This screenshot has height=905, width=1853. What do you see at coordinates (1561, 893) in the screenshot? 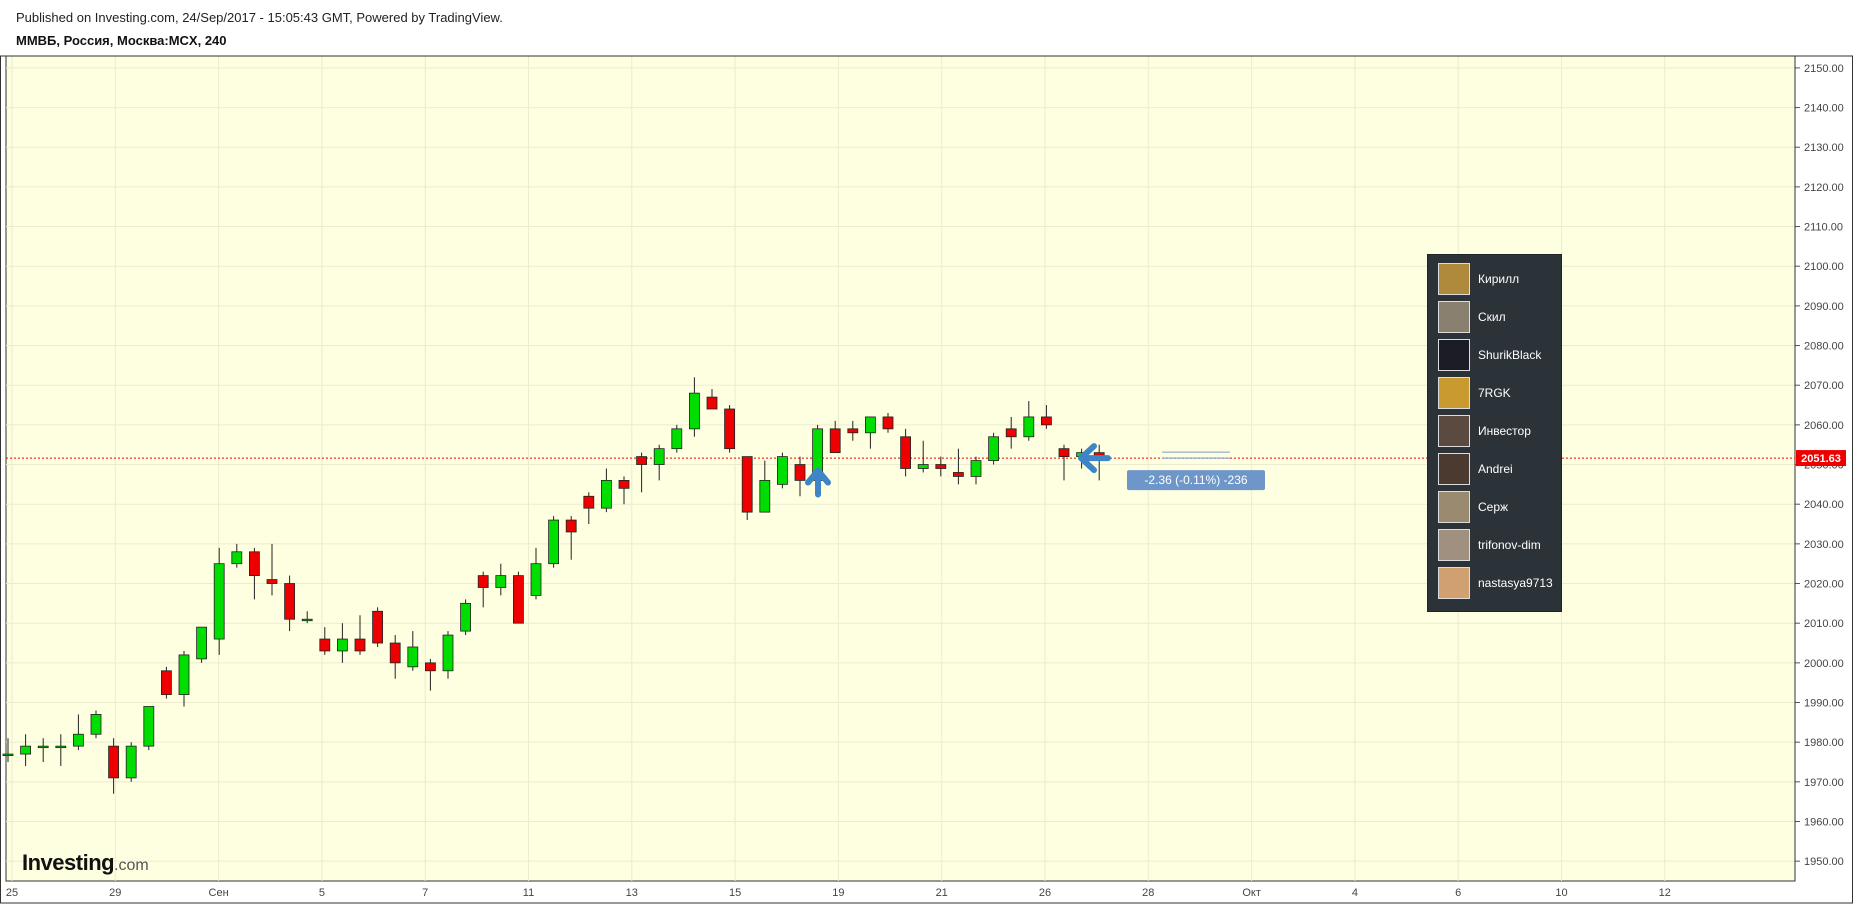
I see `x-tick-label: 10` at bounding box center [1561, 893].